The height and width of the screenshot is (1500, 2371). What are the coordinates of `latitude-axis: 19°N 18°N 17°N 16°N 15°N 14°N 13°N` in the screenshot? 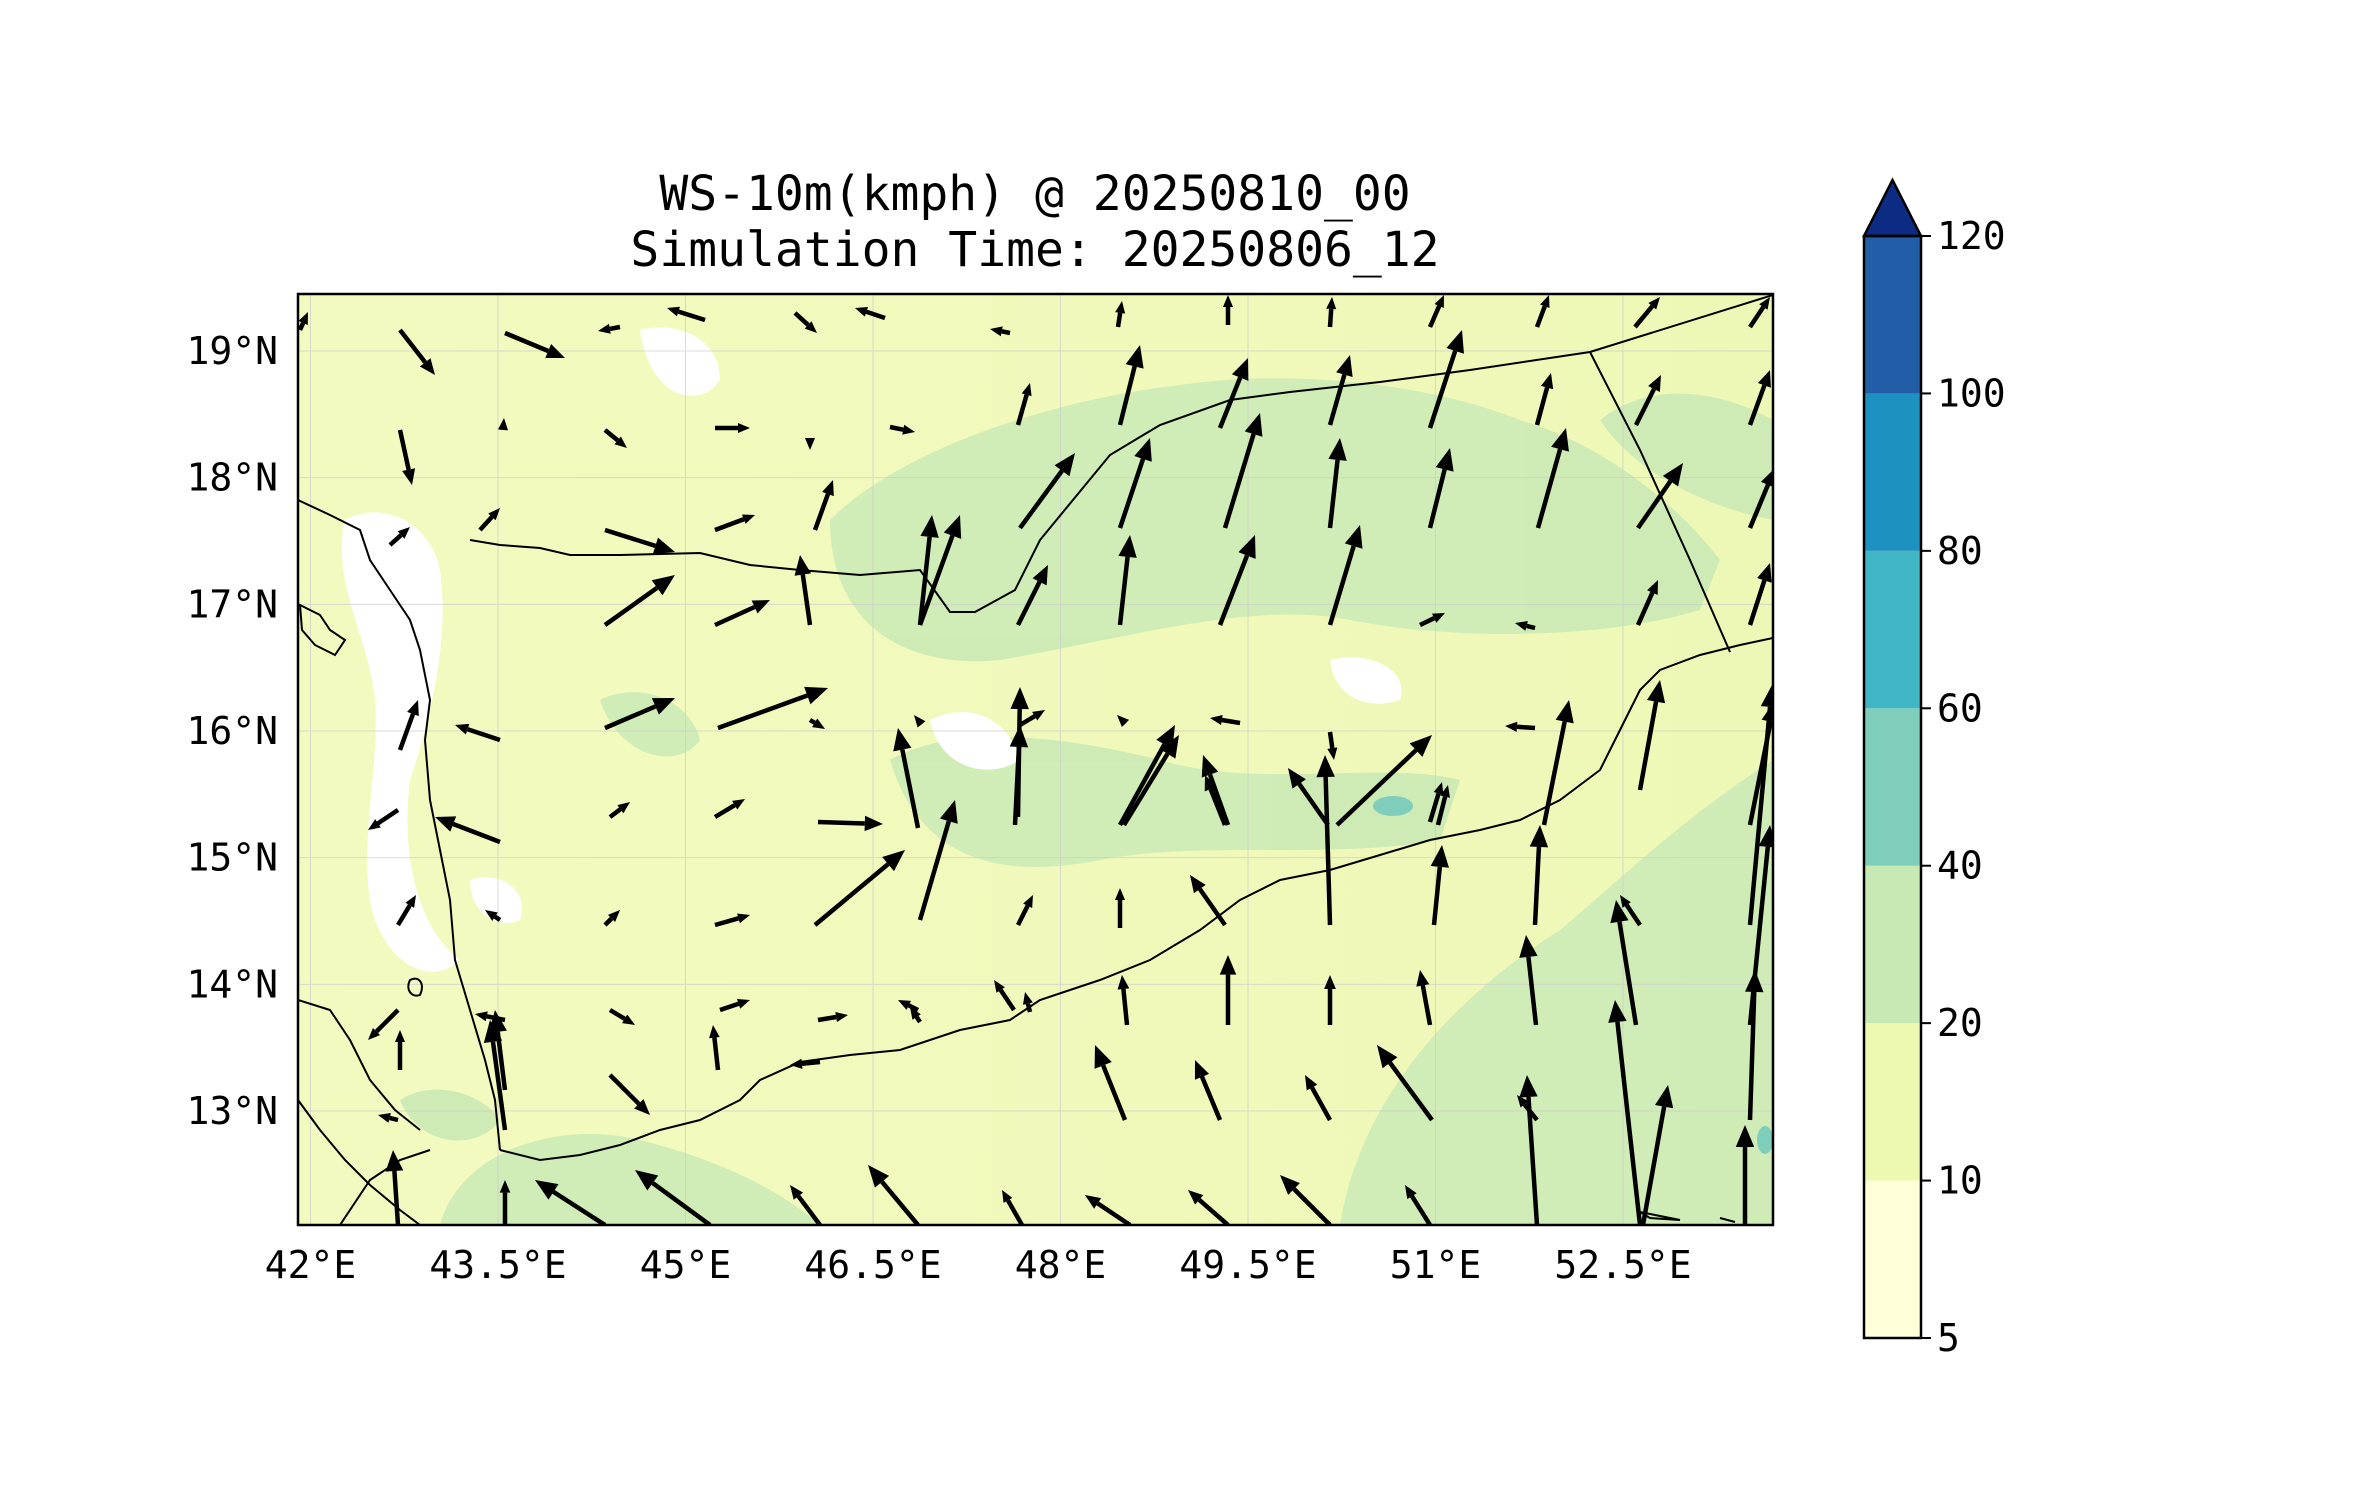 It's located at (232, 731).